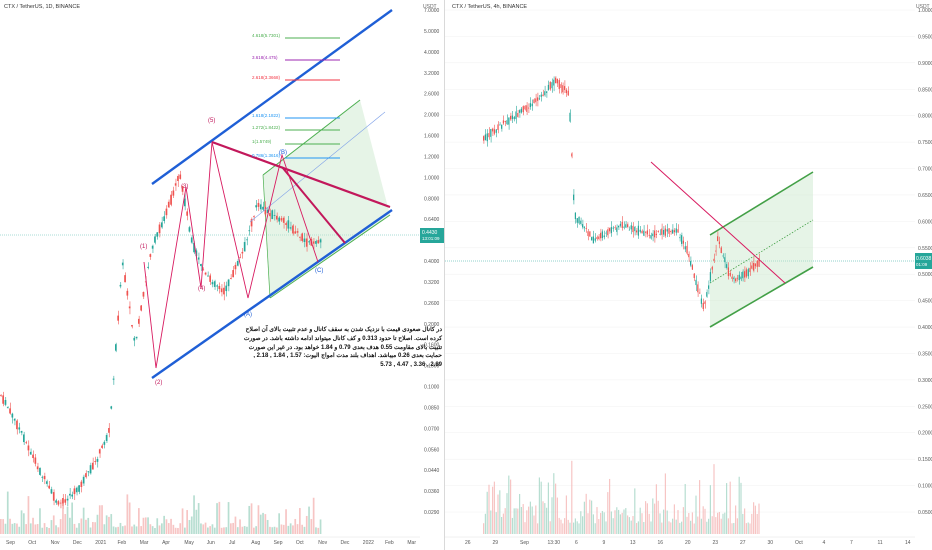  What do you see at coordinates (633, 543) in the screenshot?
I see `right-x-tick-label: 13` at bounding box center [633, 543].